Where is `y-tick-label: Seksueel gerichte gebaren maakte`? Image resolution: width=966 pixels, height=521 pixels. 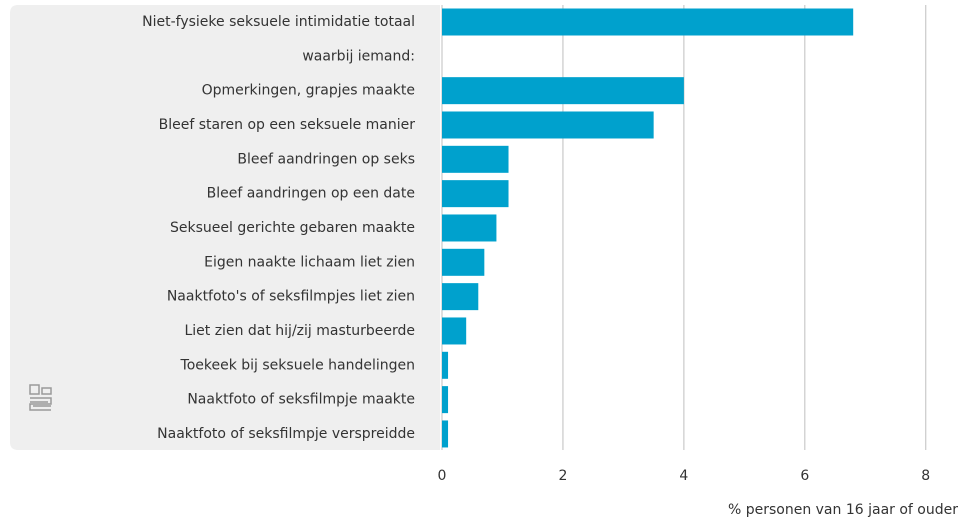
y-tick-label: Seksueel gerichte gebaren maakte is located at coordinates (292, 228).